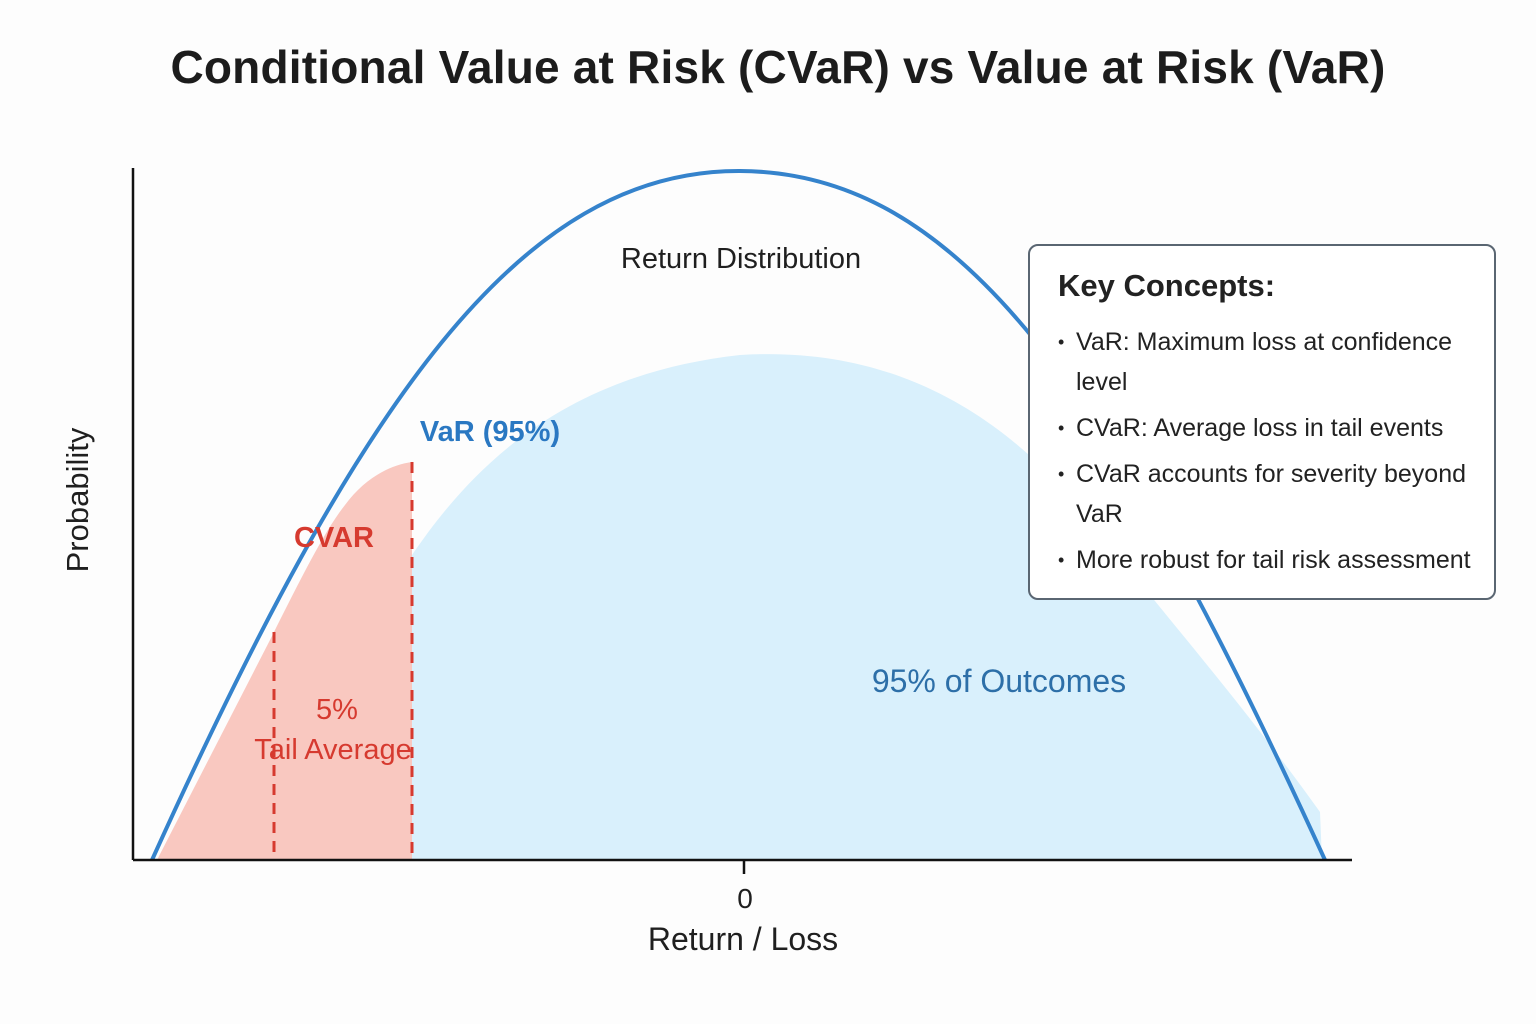 Image resolution: width=1536 pixels, height=1024 pixels. Describe the element at coordinates (1264, 362) in the screenshot. I see `key-concept-text: VaR: Maximum loss at confidence level` at that location.